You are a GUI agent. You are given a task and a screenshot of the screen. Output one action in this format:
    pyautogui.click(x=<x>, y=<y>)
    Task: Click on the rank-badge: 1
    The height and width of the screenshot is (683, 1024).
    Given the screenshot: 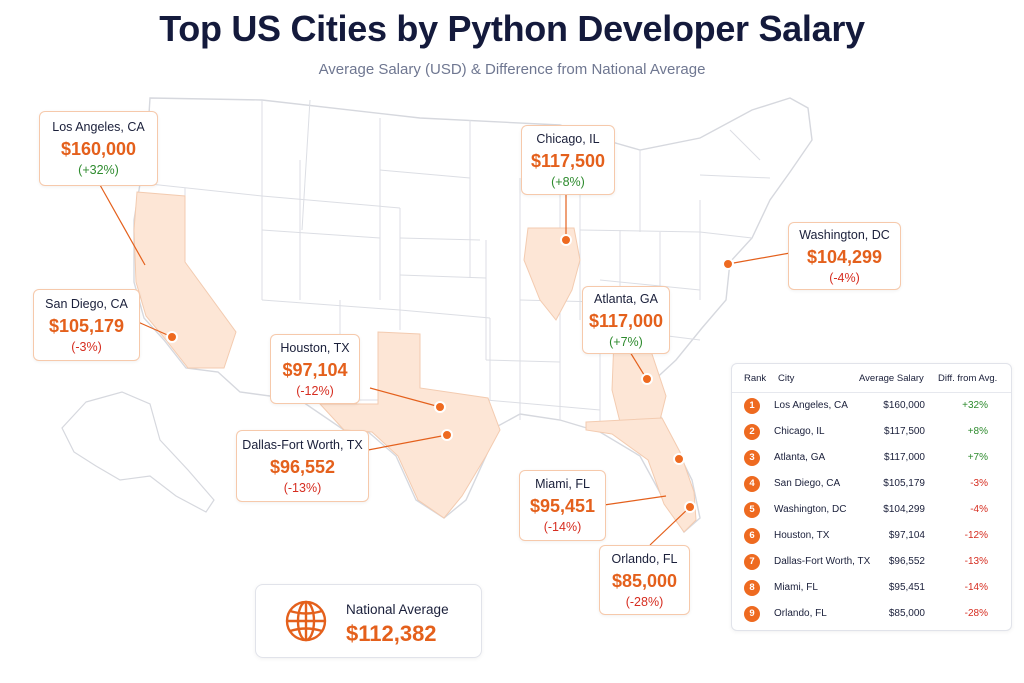 What is the action you would take?
    pyautogui.click(x=752, y=406)
    